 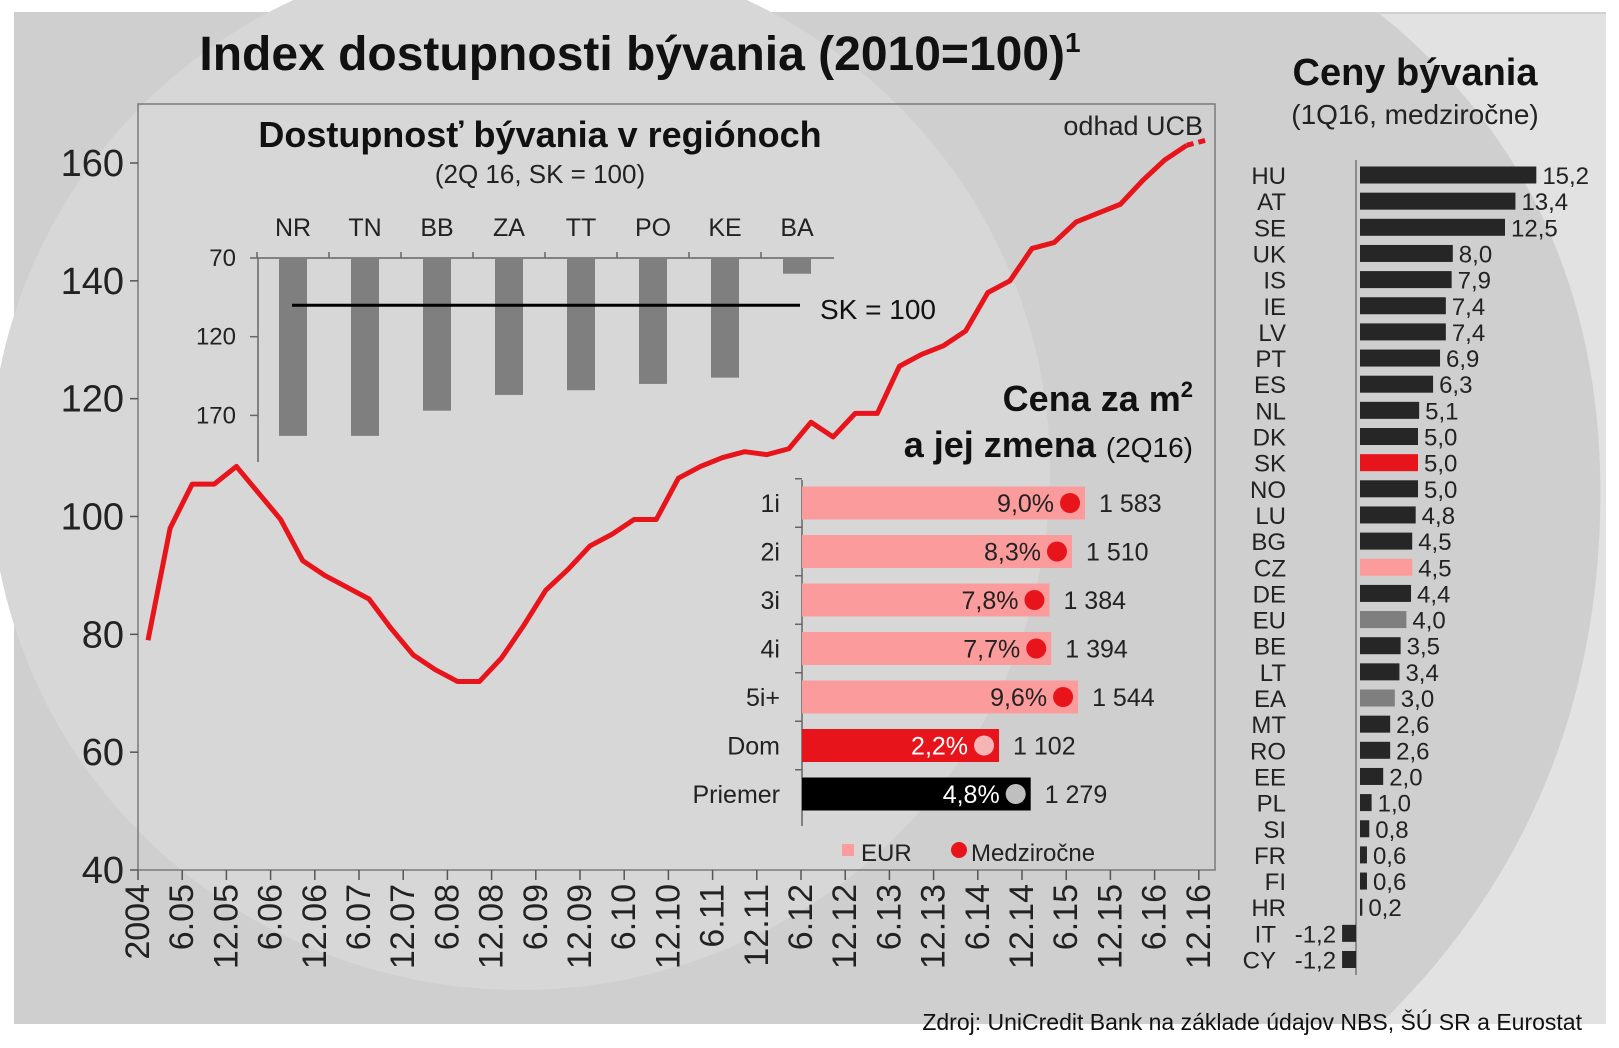 What do you see at coordinates (509, 228) in the screenshot?
I see `region-category-label: ZA` at bounding box center [509, 228].